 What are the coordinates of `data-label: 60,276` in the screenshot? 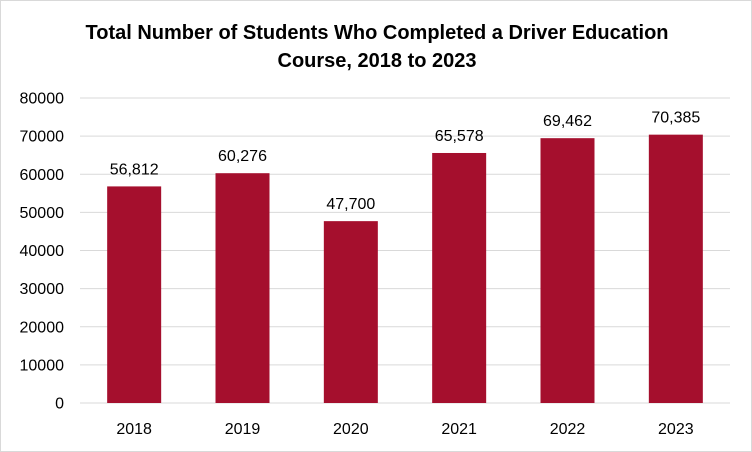 It's located at (242, 156).